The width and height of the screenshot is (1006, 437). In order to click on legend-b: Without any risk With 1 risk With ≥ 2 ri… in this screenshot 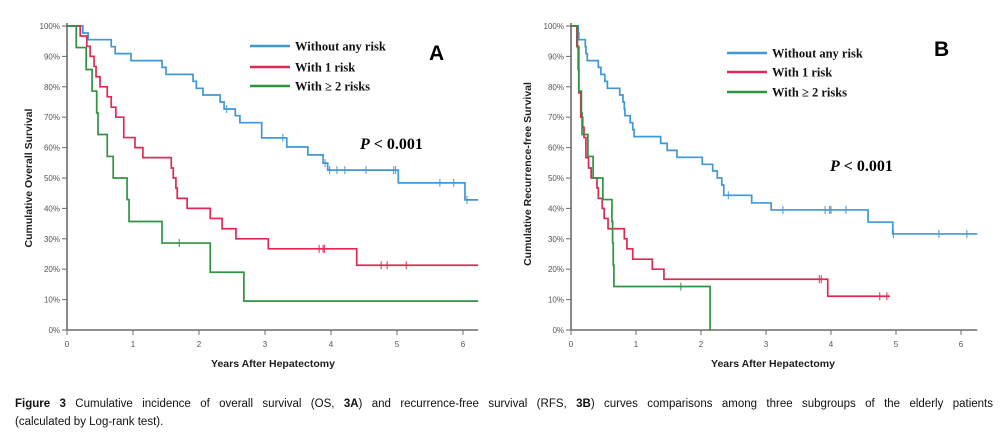, I will do `click(795, 73)`.